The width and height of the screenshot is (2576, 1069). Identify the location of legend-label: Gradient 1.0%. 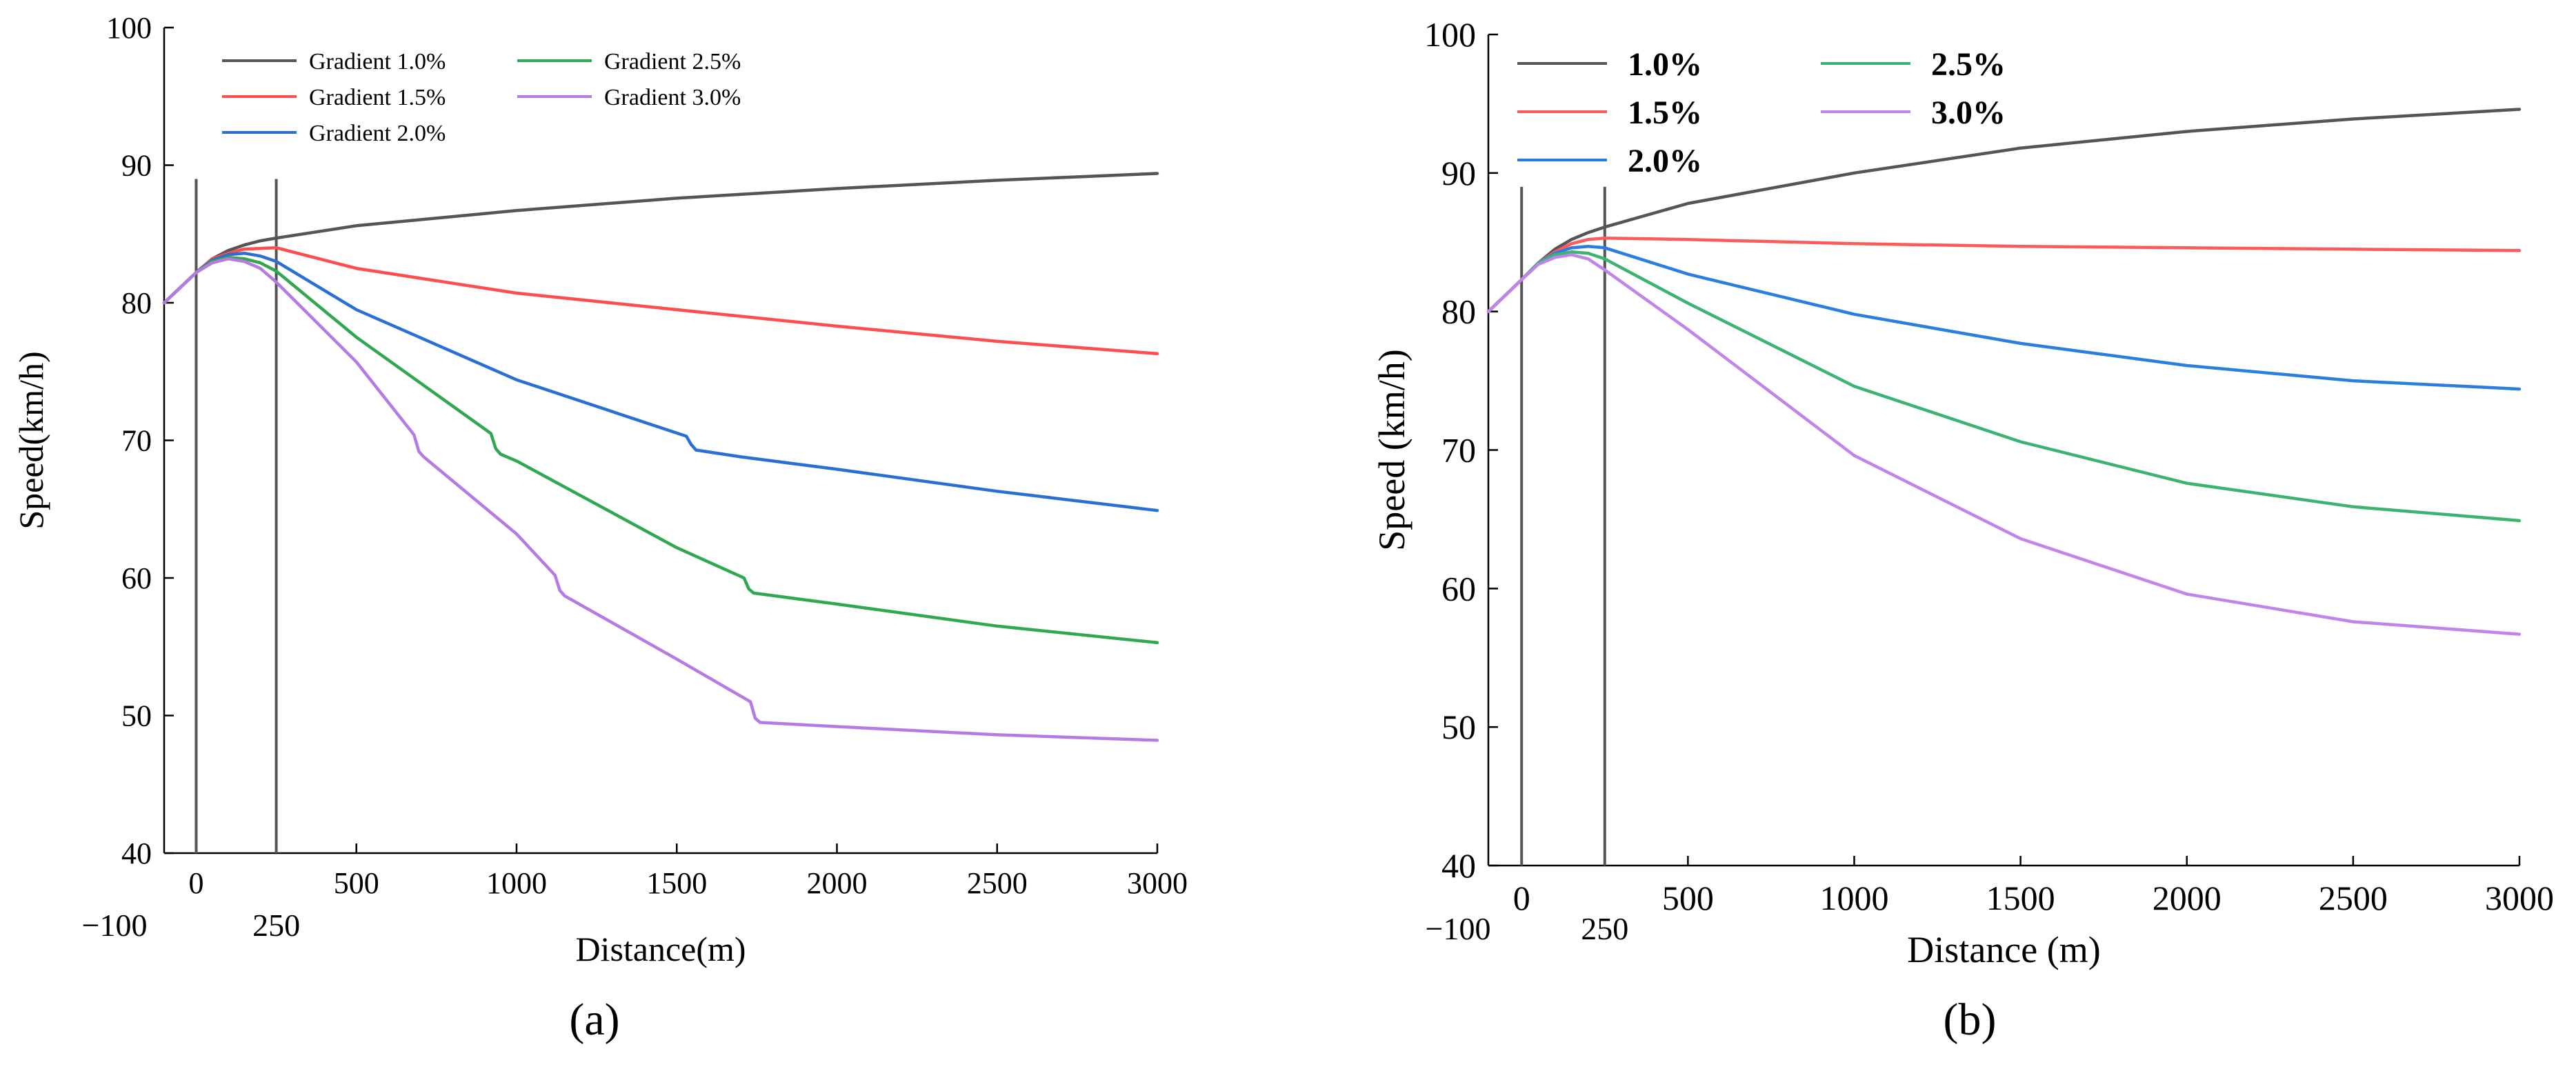
(377, 62).